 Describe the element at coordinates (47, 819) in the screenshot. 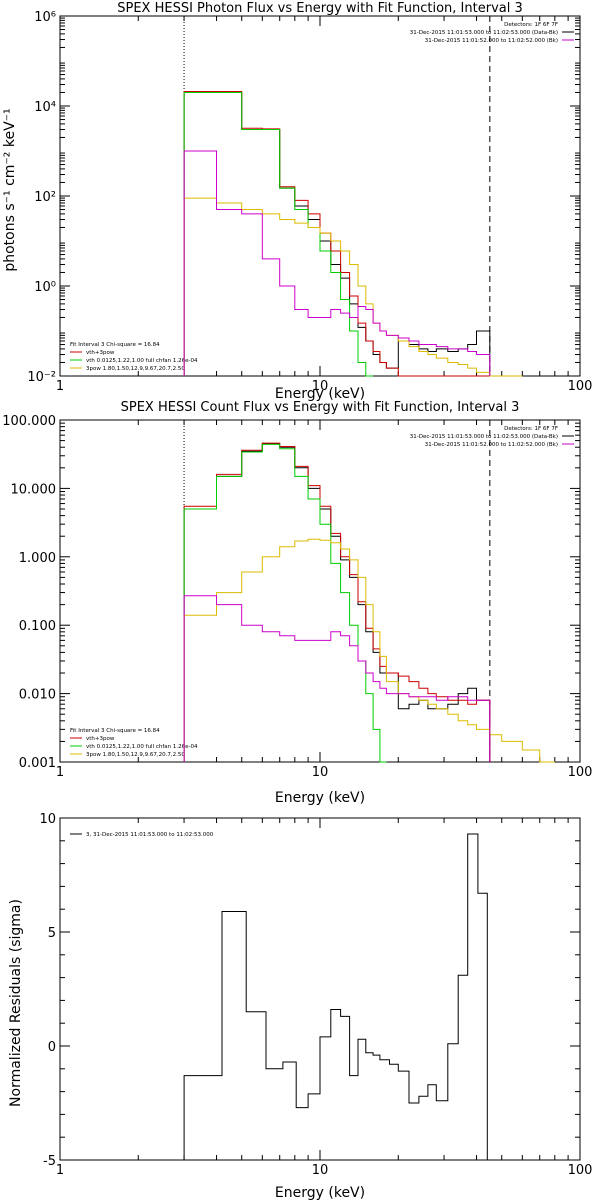

I see `y-tick-label: 10` at that location.